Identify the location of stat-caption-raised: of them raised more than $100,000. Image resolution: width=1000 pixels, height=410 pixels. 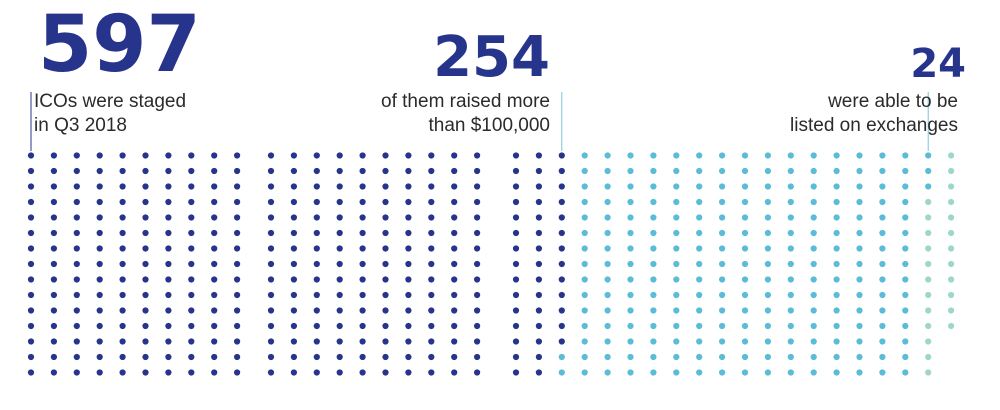
(465, 114).